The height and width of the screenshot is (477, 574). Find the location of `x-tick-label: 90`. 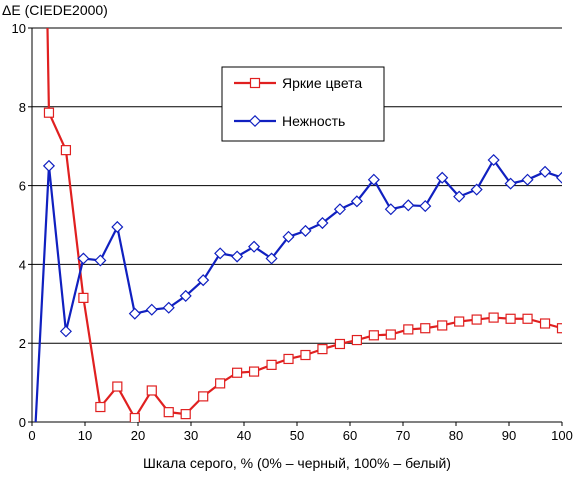

x-tick-label: 90 is located at coordinates (509, 435).